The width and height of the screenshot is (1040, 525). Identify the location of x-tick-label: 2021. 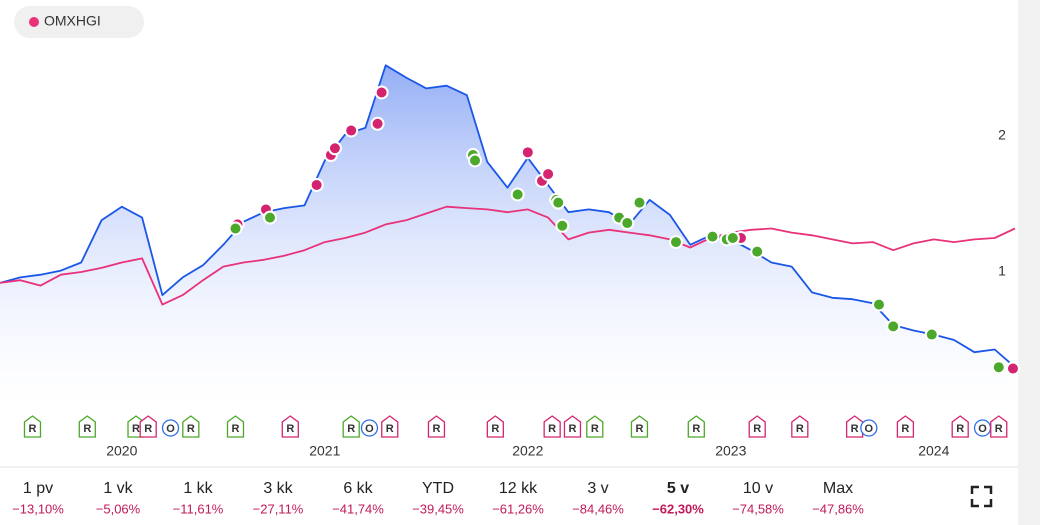
(324, 451).